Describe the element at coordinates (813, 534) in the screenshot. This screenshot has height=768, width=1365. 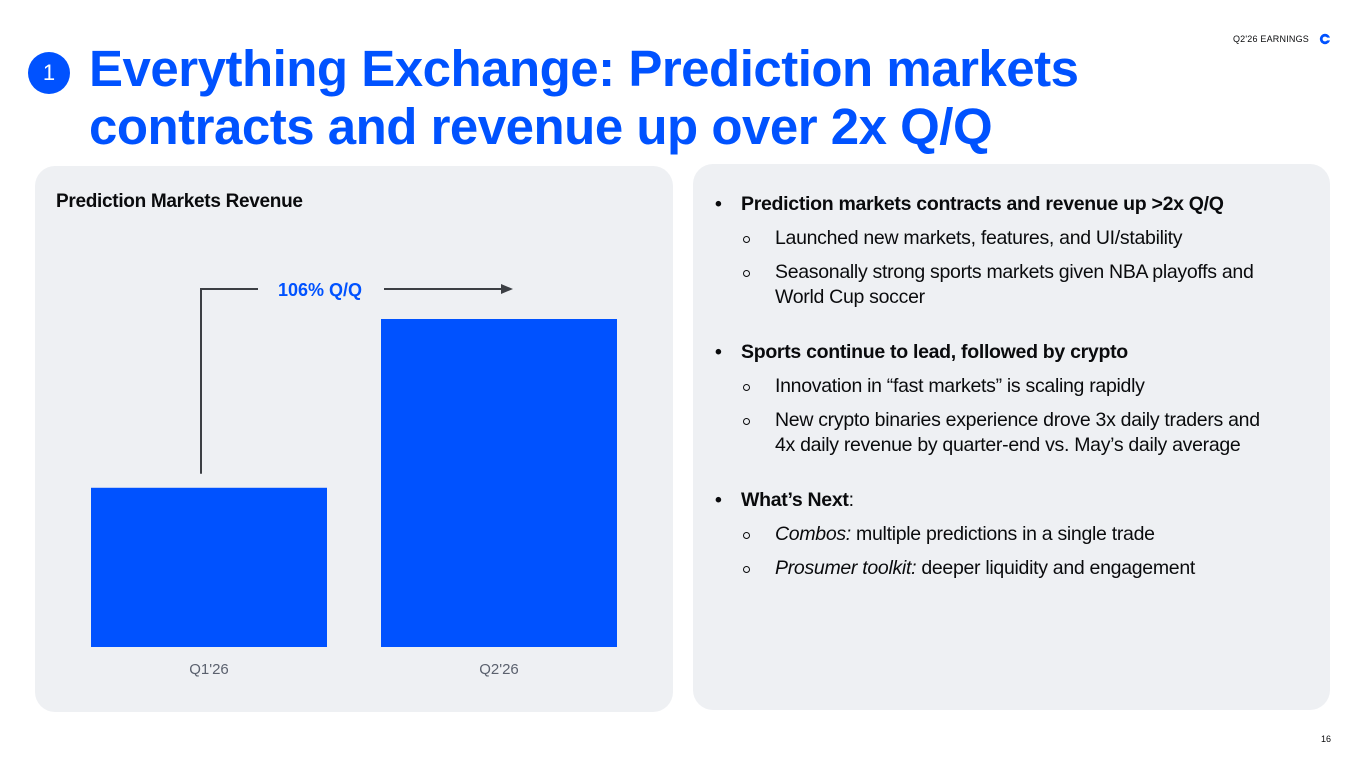
I see `bullet-sub-lead: Combos:` at that location.